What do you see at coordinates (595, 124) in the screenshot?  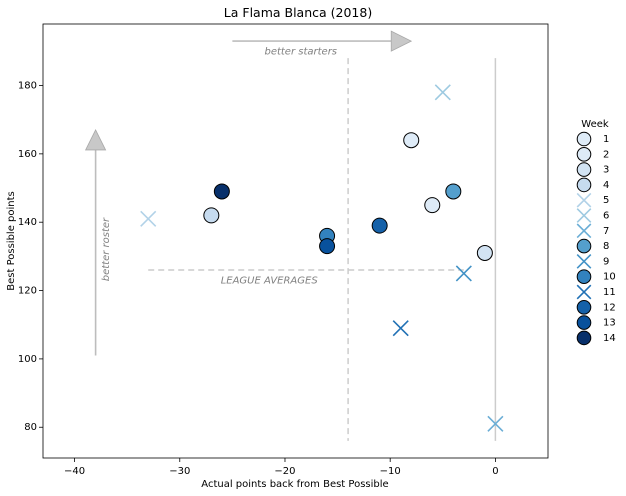 I see `legend-title: Week` at bounding box center [595, 124].